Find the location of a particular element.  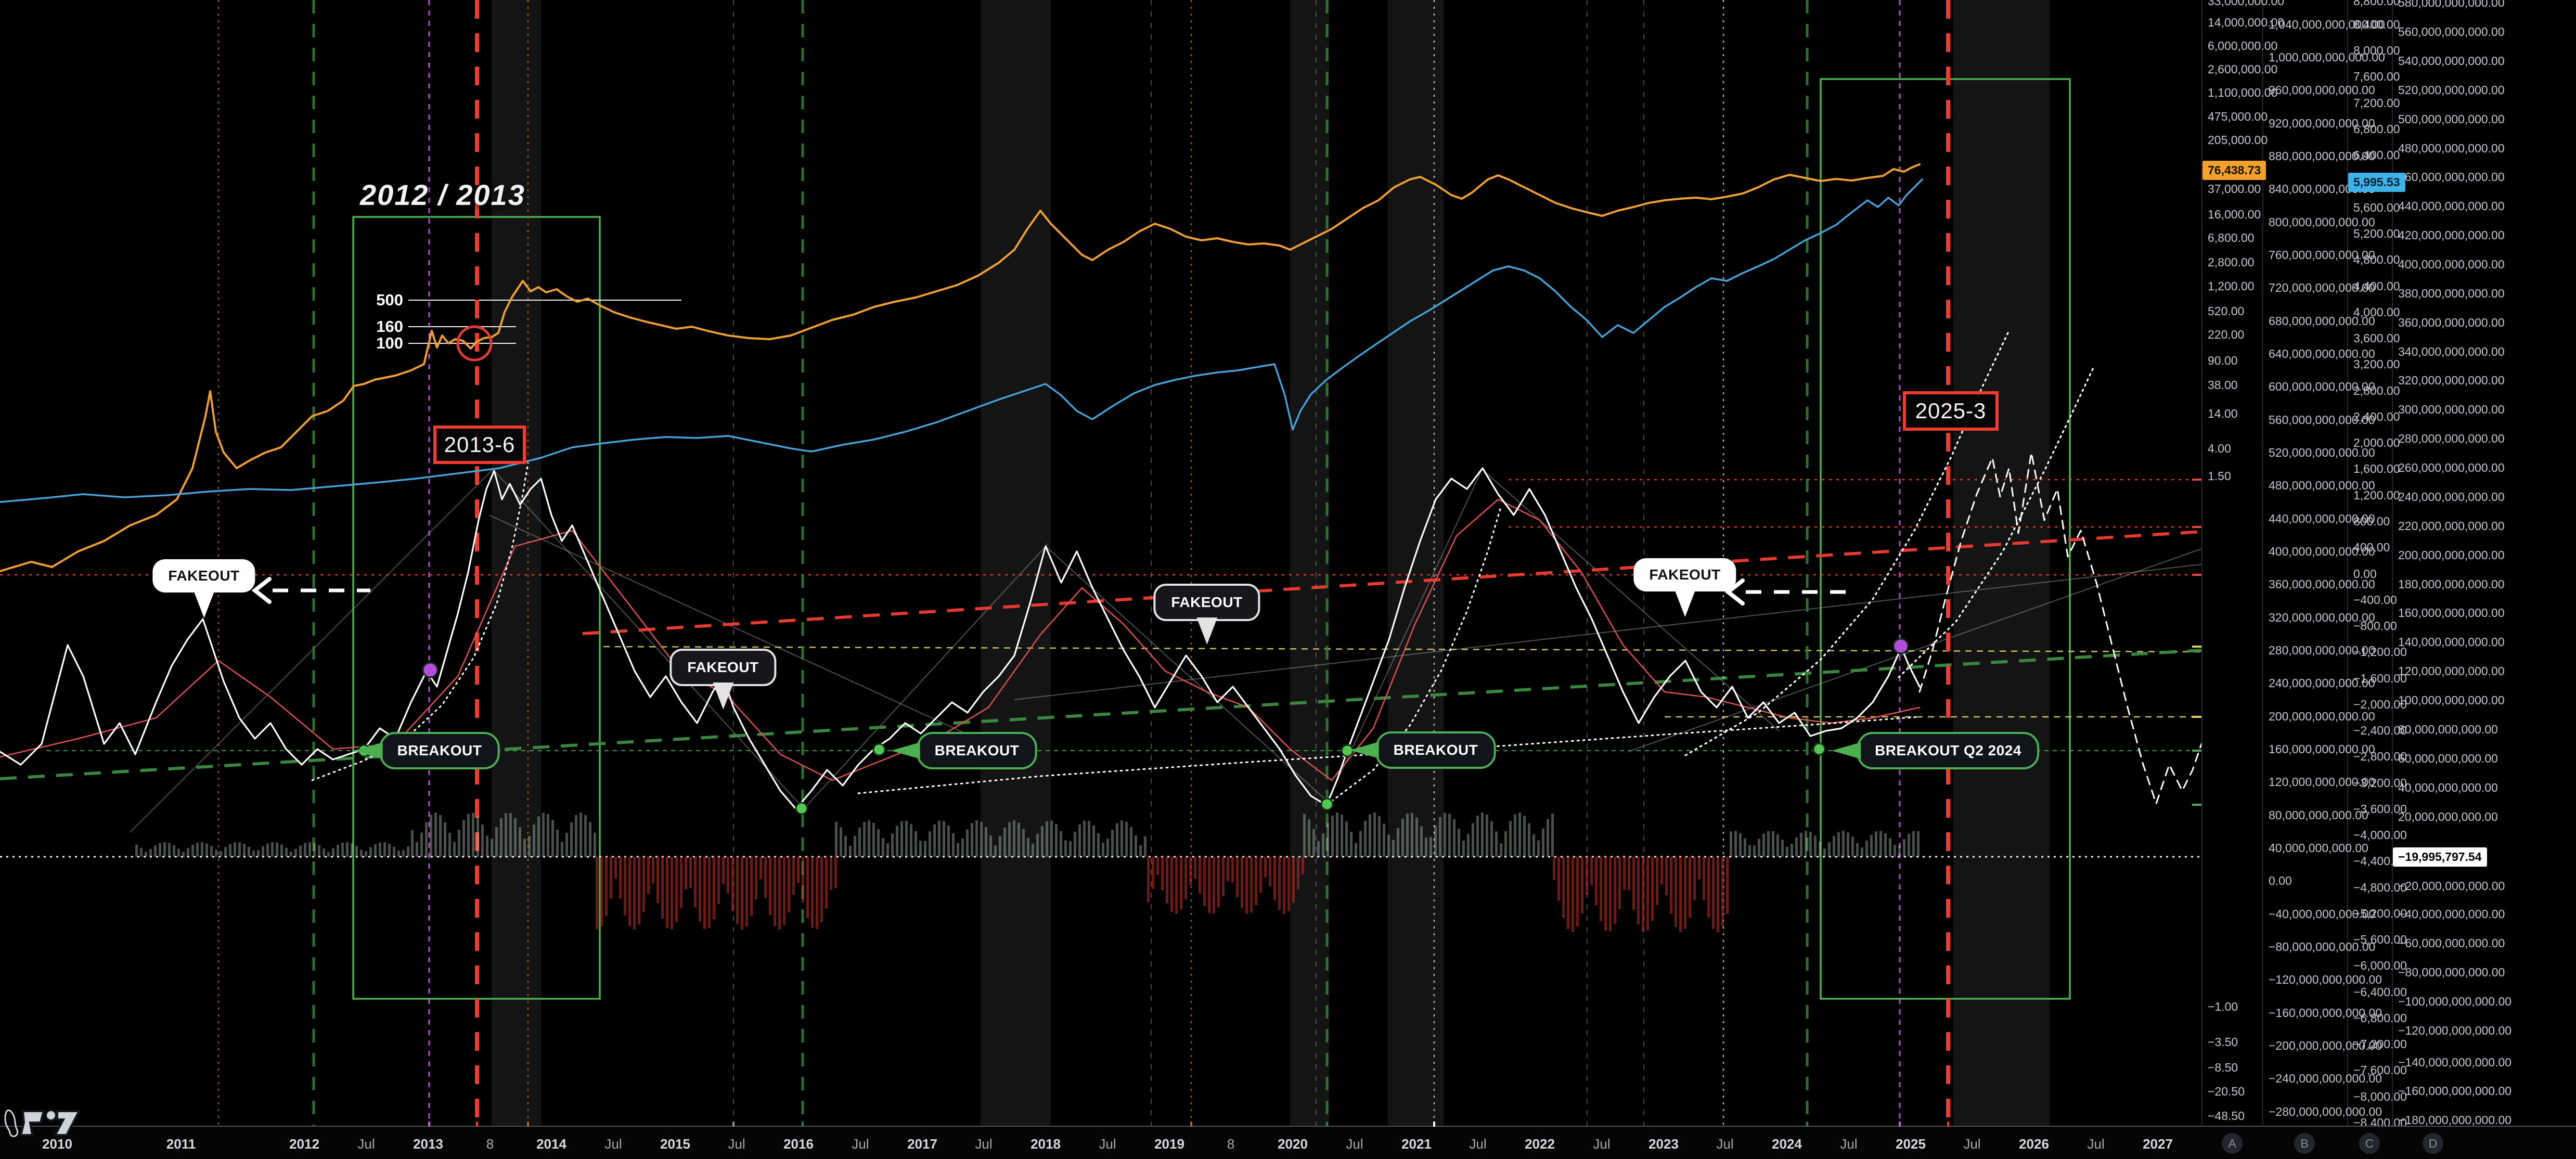

tradingview-logo is located at coordinates (52, 1120).